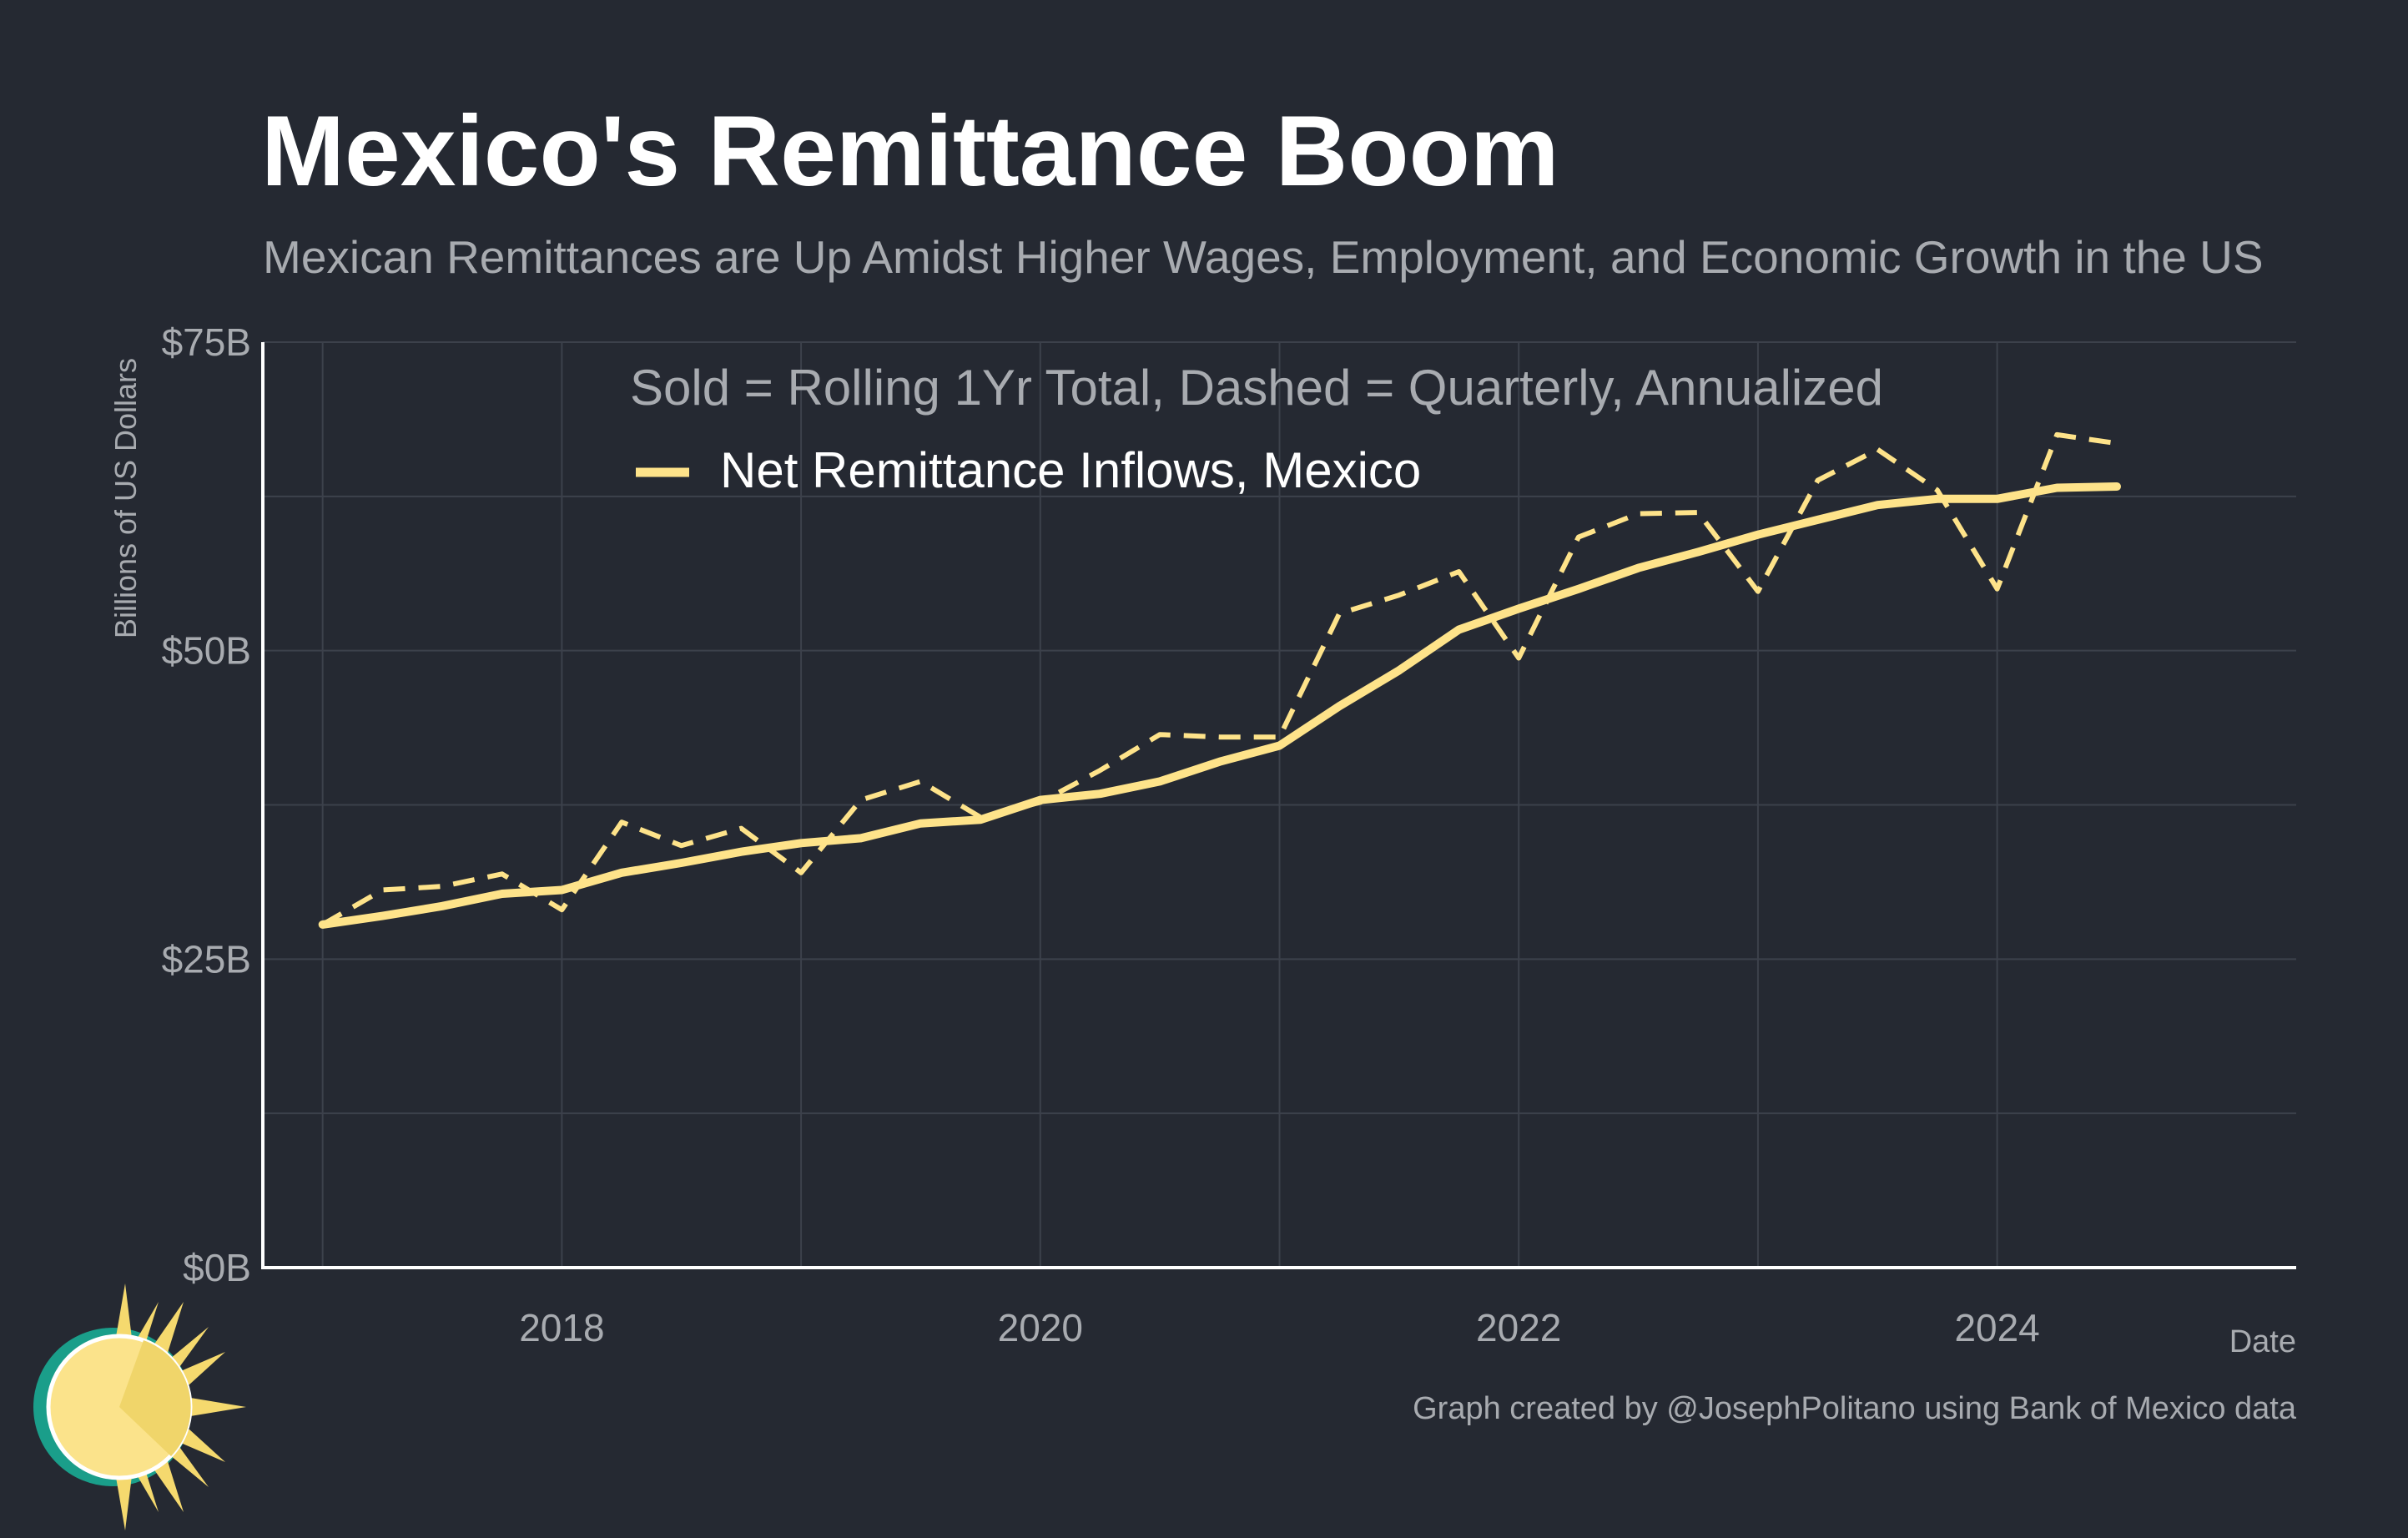  I want to click on y-tick-label: $0B, so click(217, 1267).